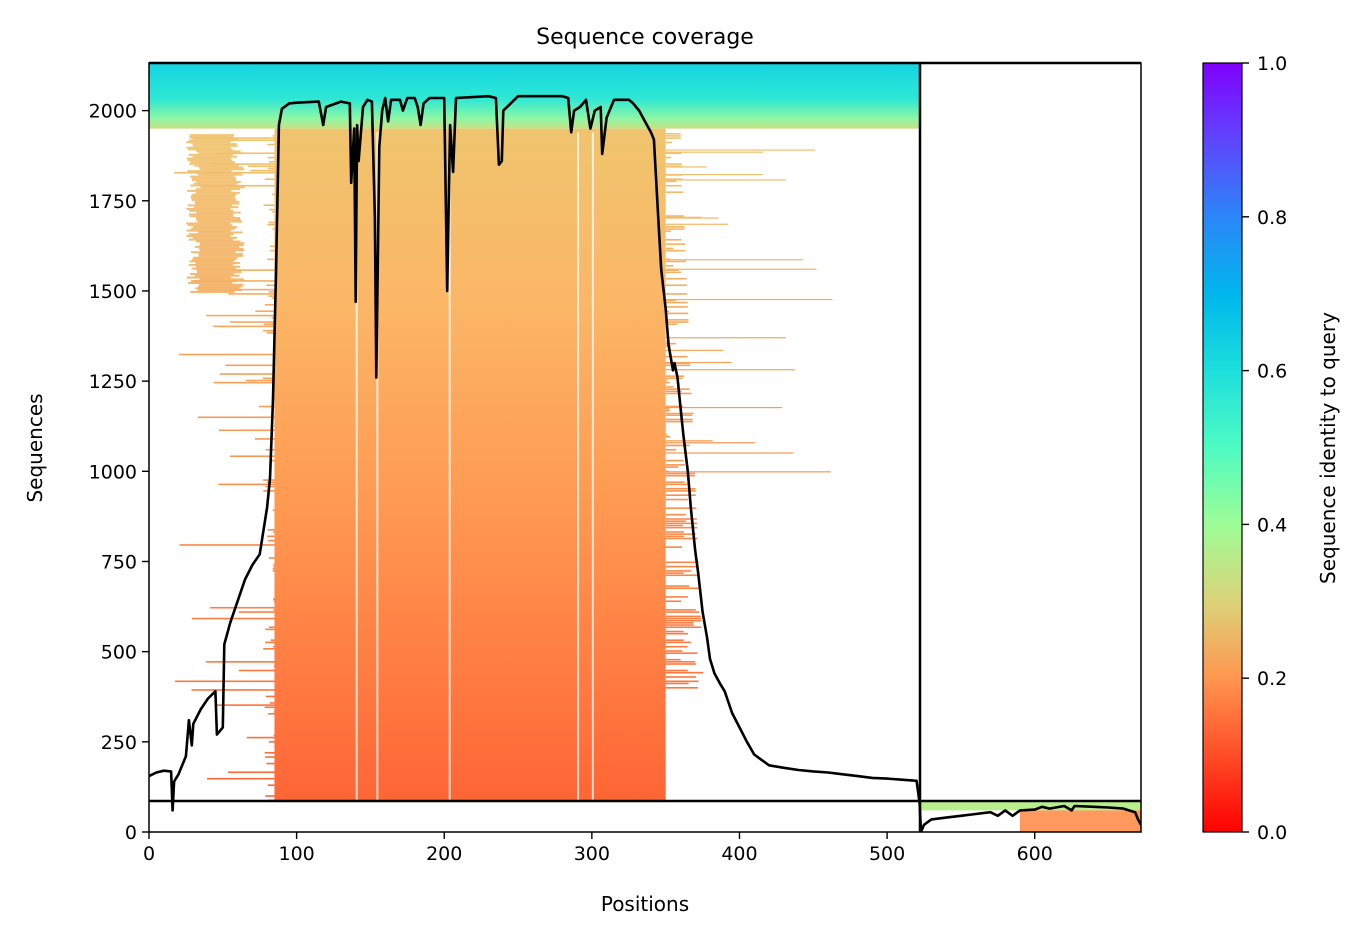 This screenshot has width=1364, height=939. What do you see at coordinates (645, 37) in the screenshot?
I see `chart-title: Sequence coverage` at bounding box center [645, 37].